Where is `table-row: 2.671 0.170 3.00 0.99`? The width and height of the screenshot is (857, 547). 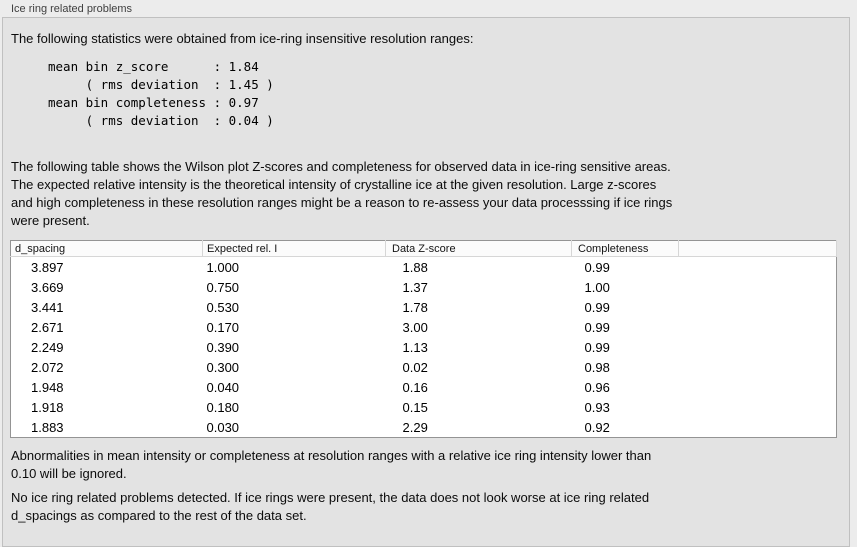 table-row: 2.671 0.170 3.00 0.99 is located at coordinates (424, 327).